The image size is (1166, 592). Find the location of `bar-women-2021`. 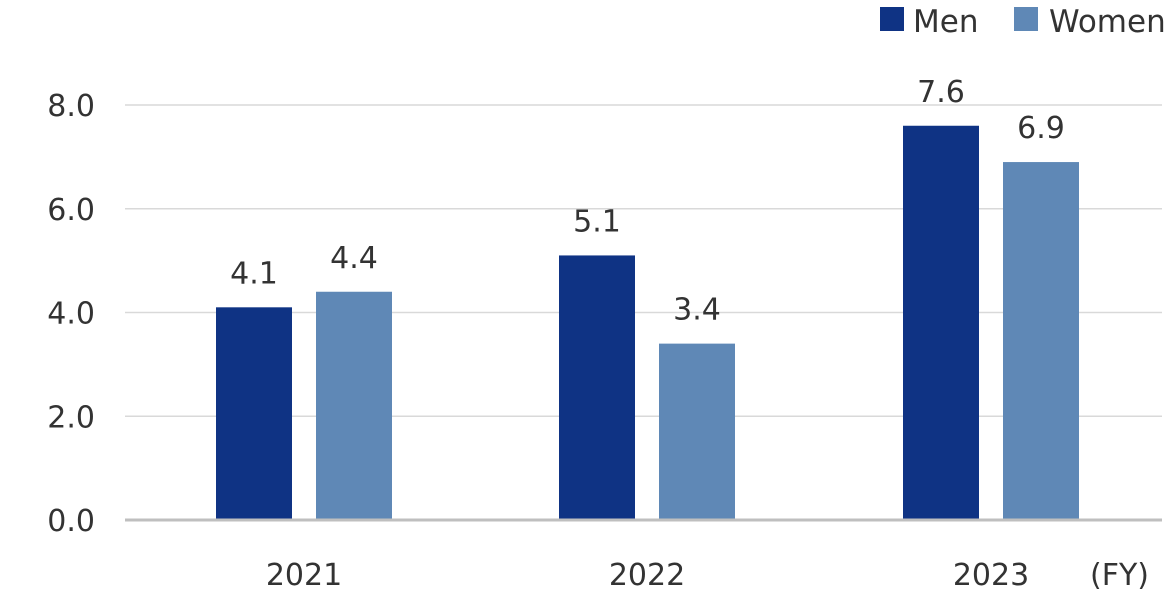

bar-women-2021 is located at coordinates (354, 405).